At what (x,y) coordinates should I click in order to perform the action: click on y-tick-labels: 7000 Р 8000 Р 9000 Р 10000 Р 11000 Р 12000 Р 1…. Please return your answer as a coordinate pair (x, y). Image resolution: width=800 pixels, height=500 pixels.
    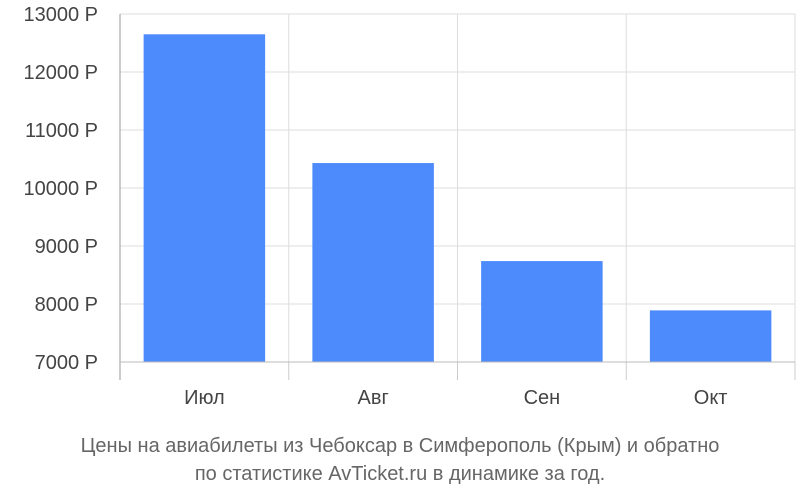
    Looking at the image, I should click on (60, 189).